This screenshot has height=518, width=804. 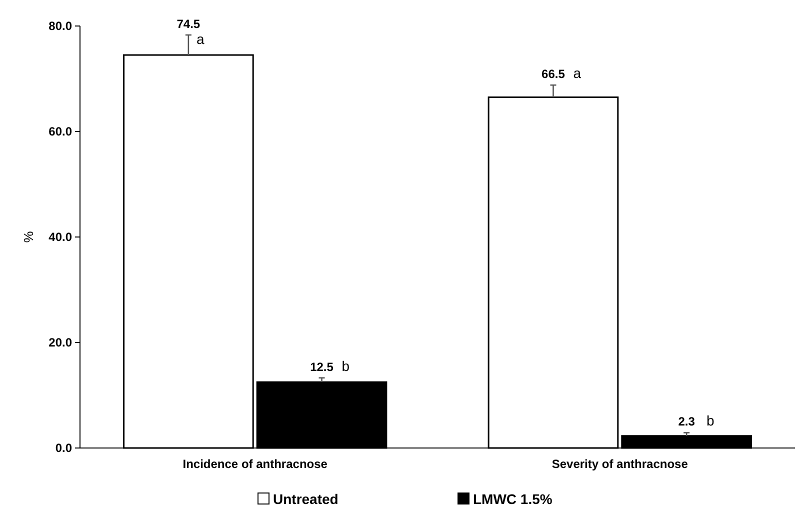 I want to click on legend-label: LMWC 1.5%, so click(x=513, y=499).